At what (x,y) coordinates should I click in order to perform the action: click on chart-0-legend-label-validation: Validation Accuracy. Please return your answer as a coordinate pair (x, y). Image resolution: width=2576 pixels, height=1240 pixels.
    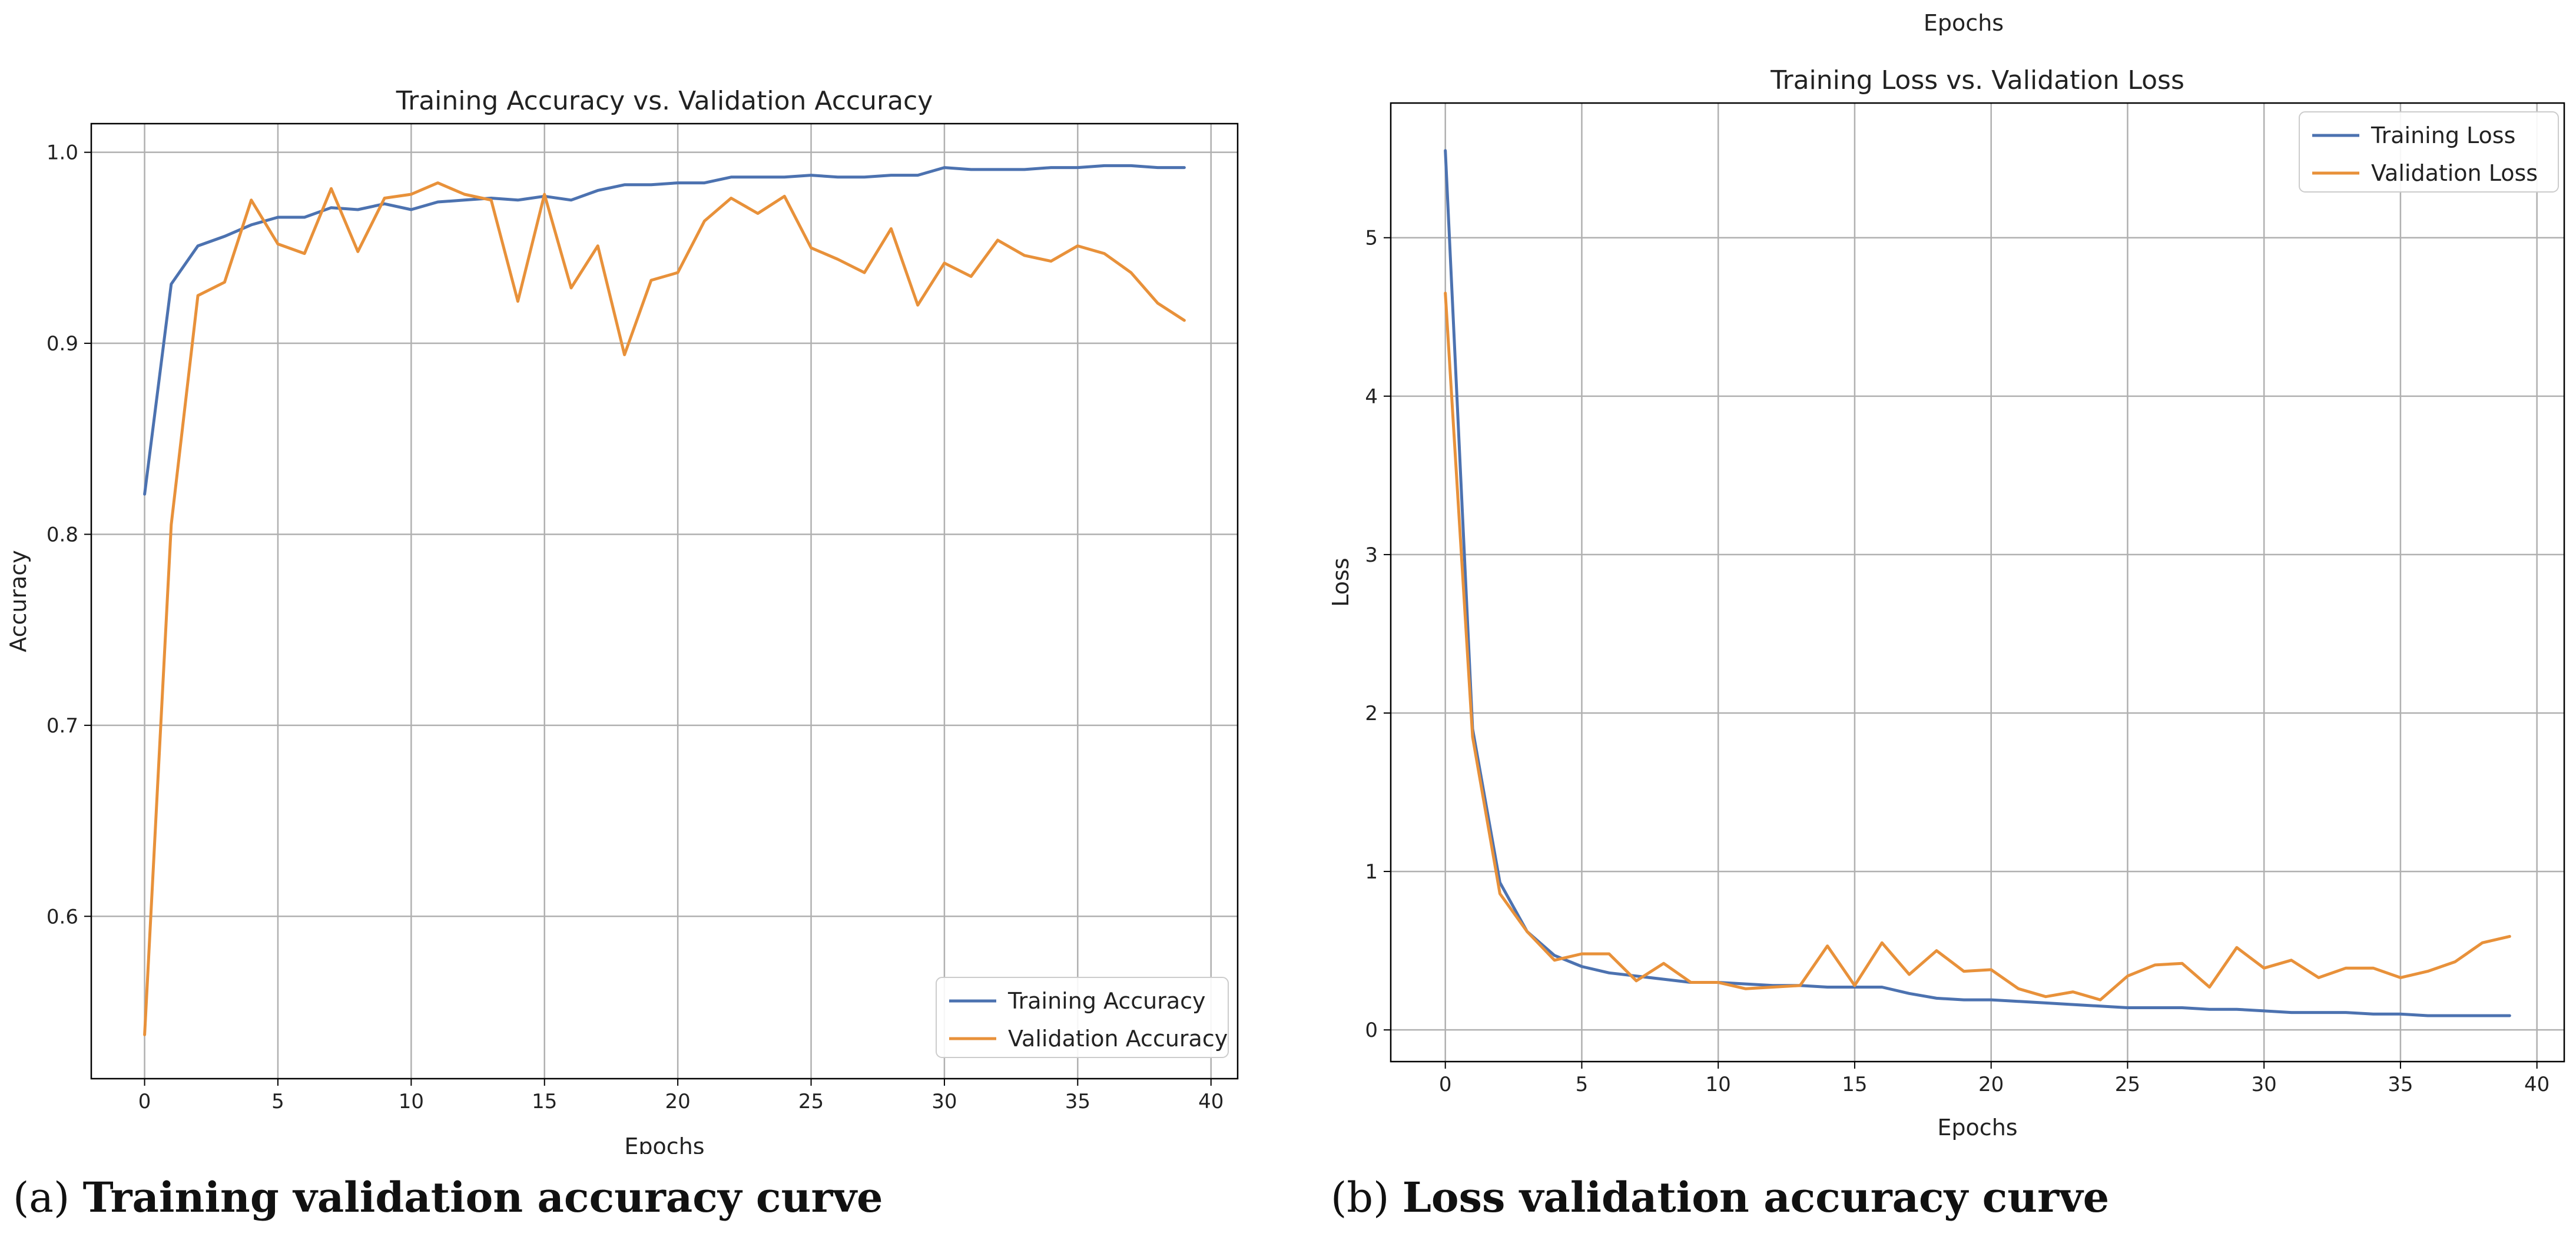
    Looking at the image, I should click on (1118, 1039).